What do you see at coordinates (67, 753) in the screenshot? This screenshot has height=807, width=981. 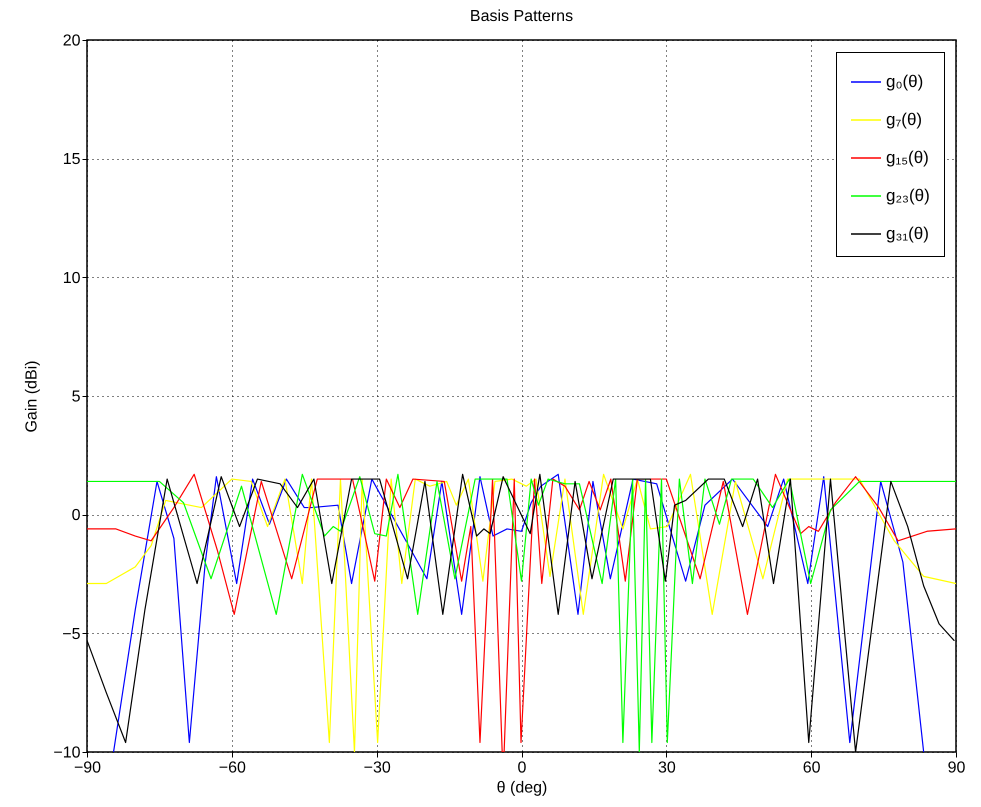 I see `y-tick-label: −10` at bounding box center [67, 753].